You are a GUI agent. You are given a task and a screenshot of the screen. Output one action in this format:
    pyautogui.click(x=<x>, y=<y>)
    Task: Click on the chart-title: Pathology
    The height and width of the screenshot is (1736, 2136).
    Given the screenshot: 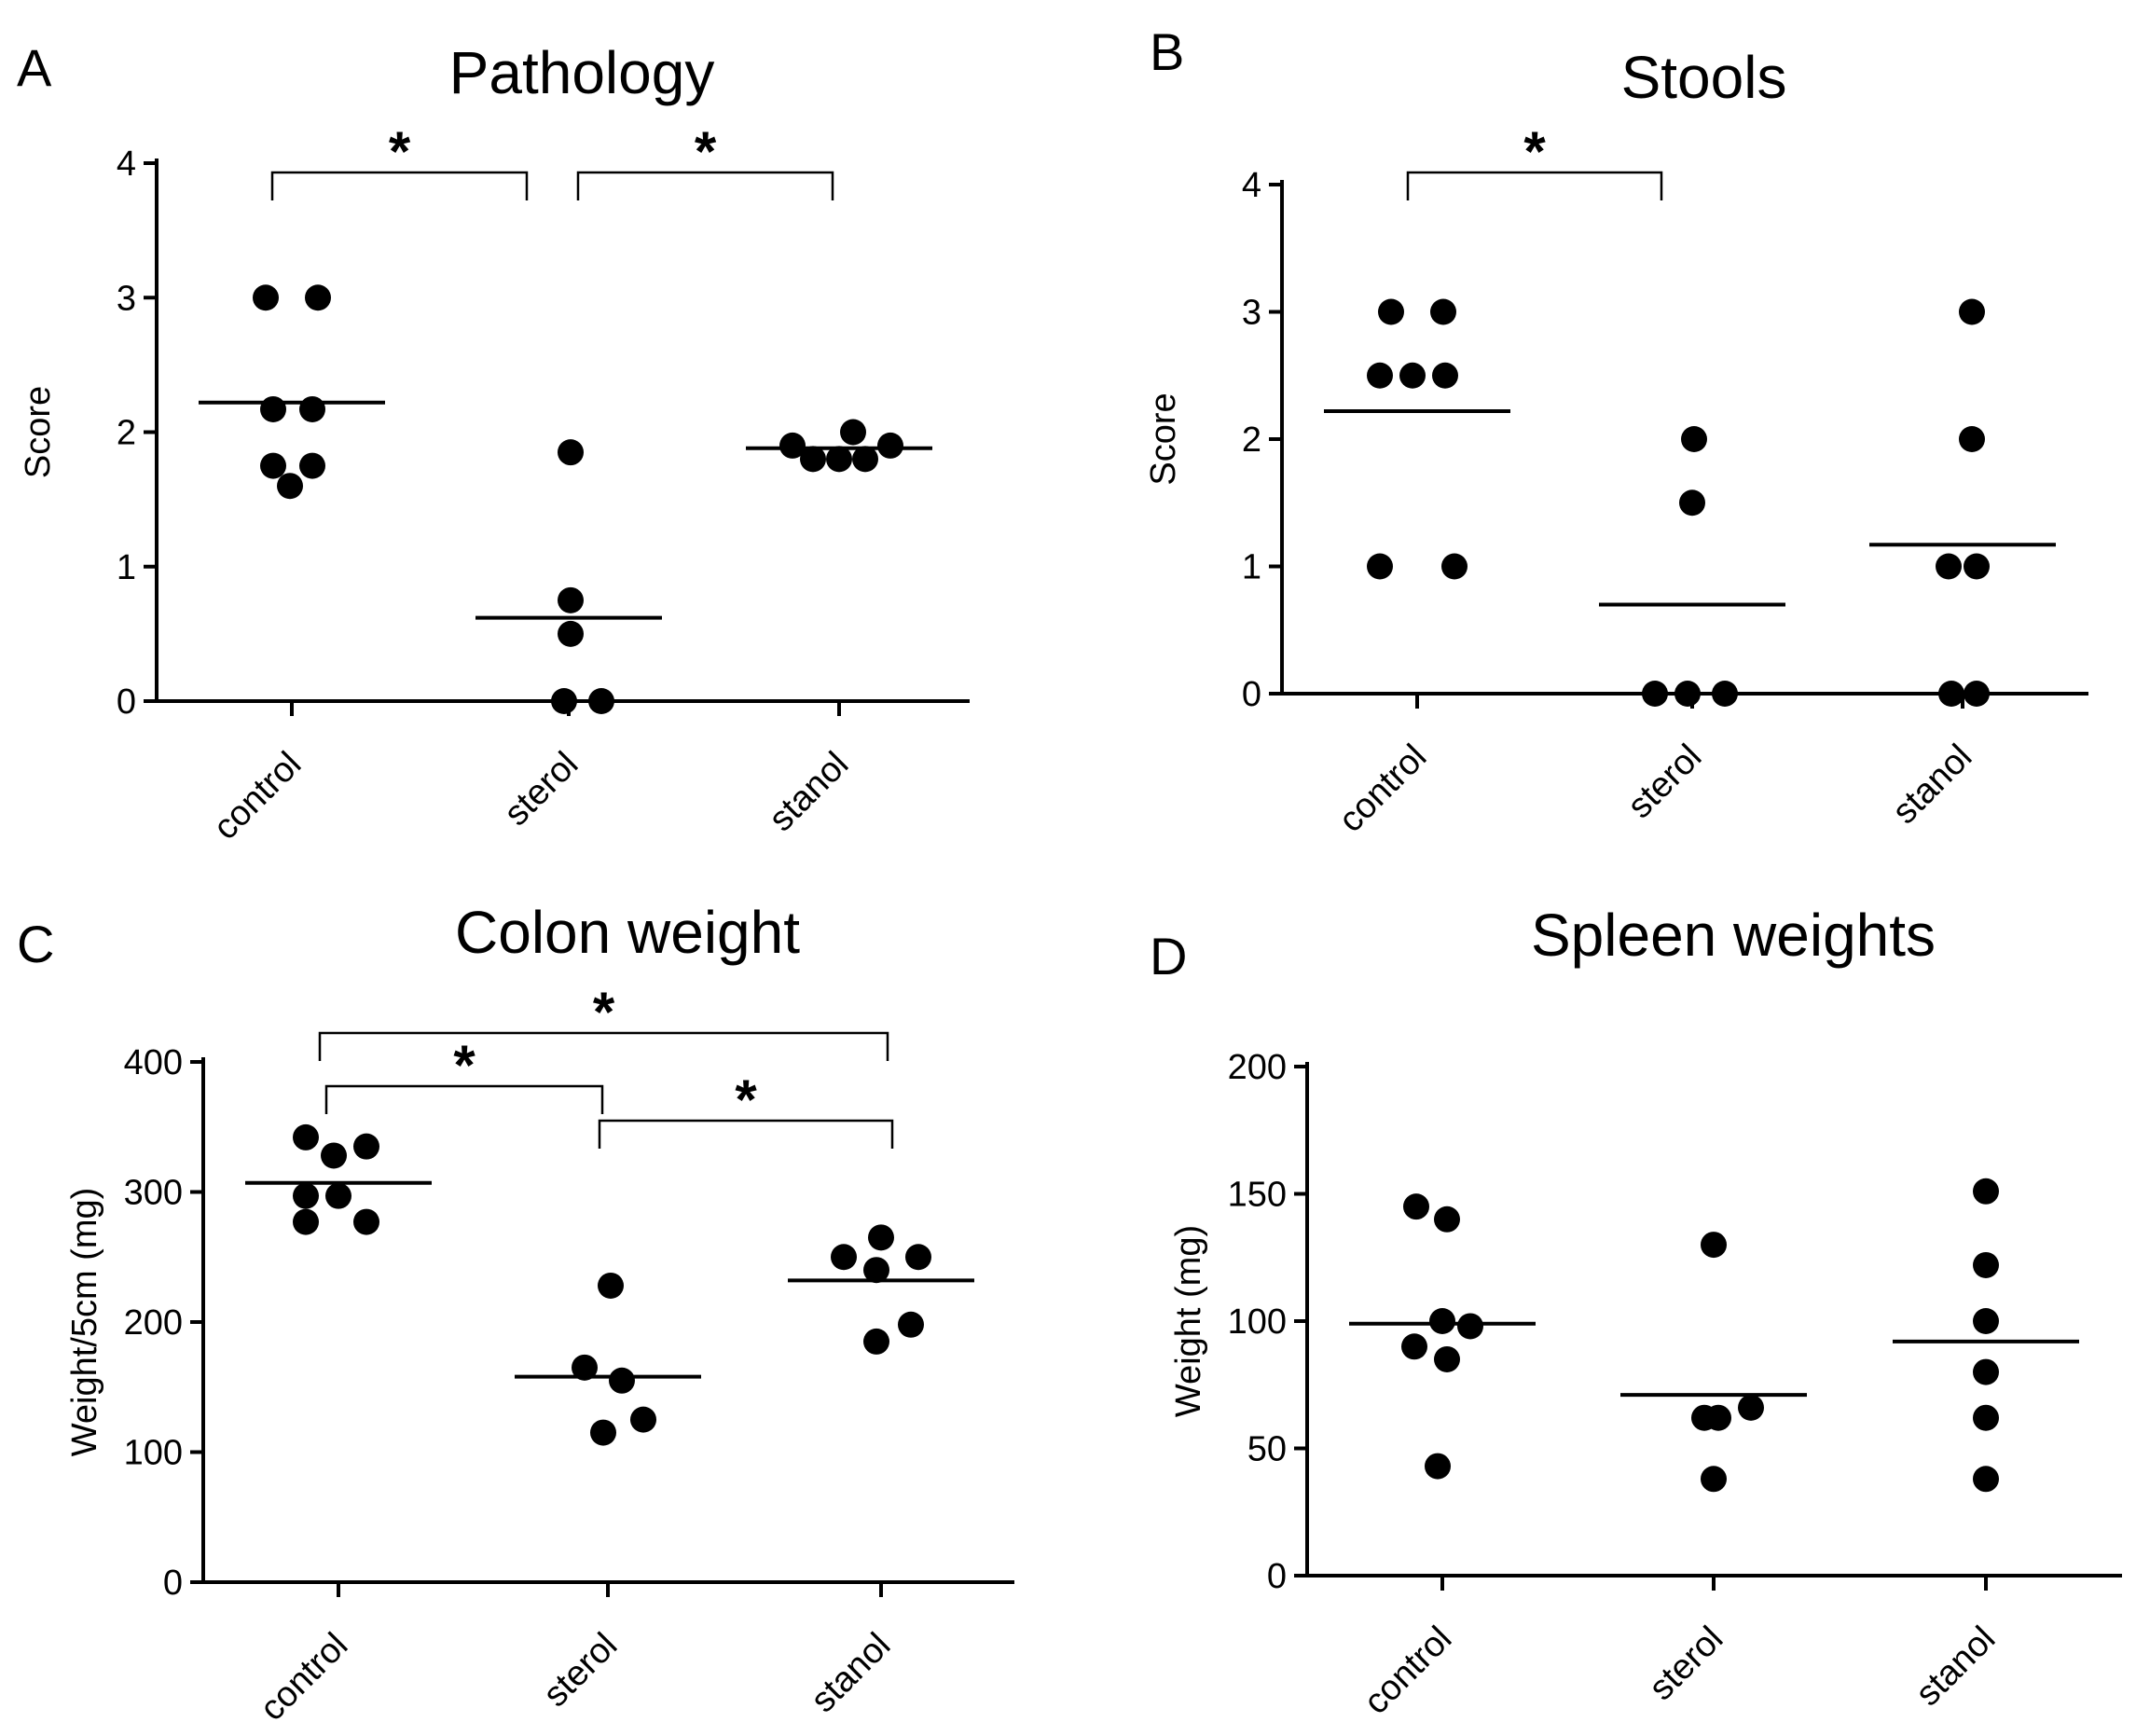 What is the action you would take?
    pyautogui.click(x=582, y=72)
    